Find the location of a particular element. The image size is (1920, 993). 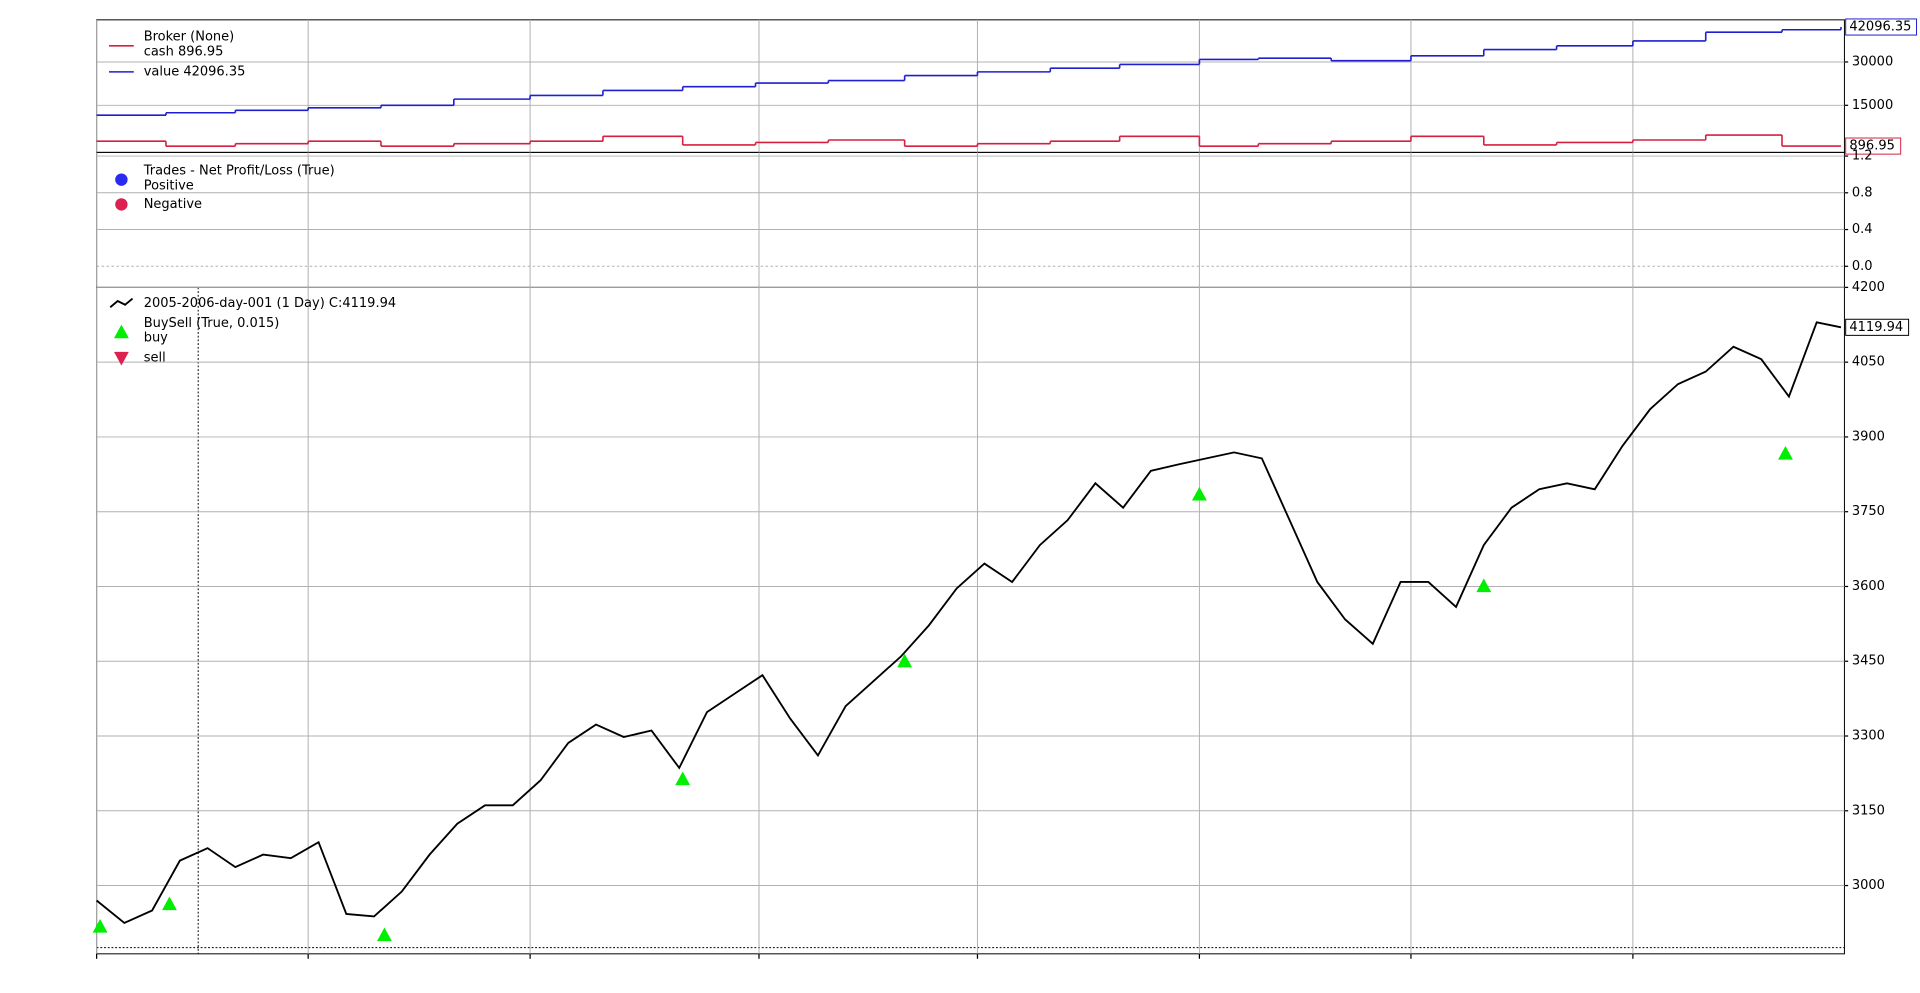

last-value-label: 42096.35 is located at coordinates (1880, 26).